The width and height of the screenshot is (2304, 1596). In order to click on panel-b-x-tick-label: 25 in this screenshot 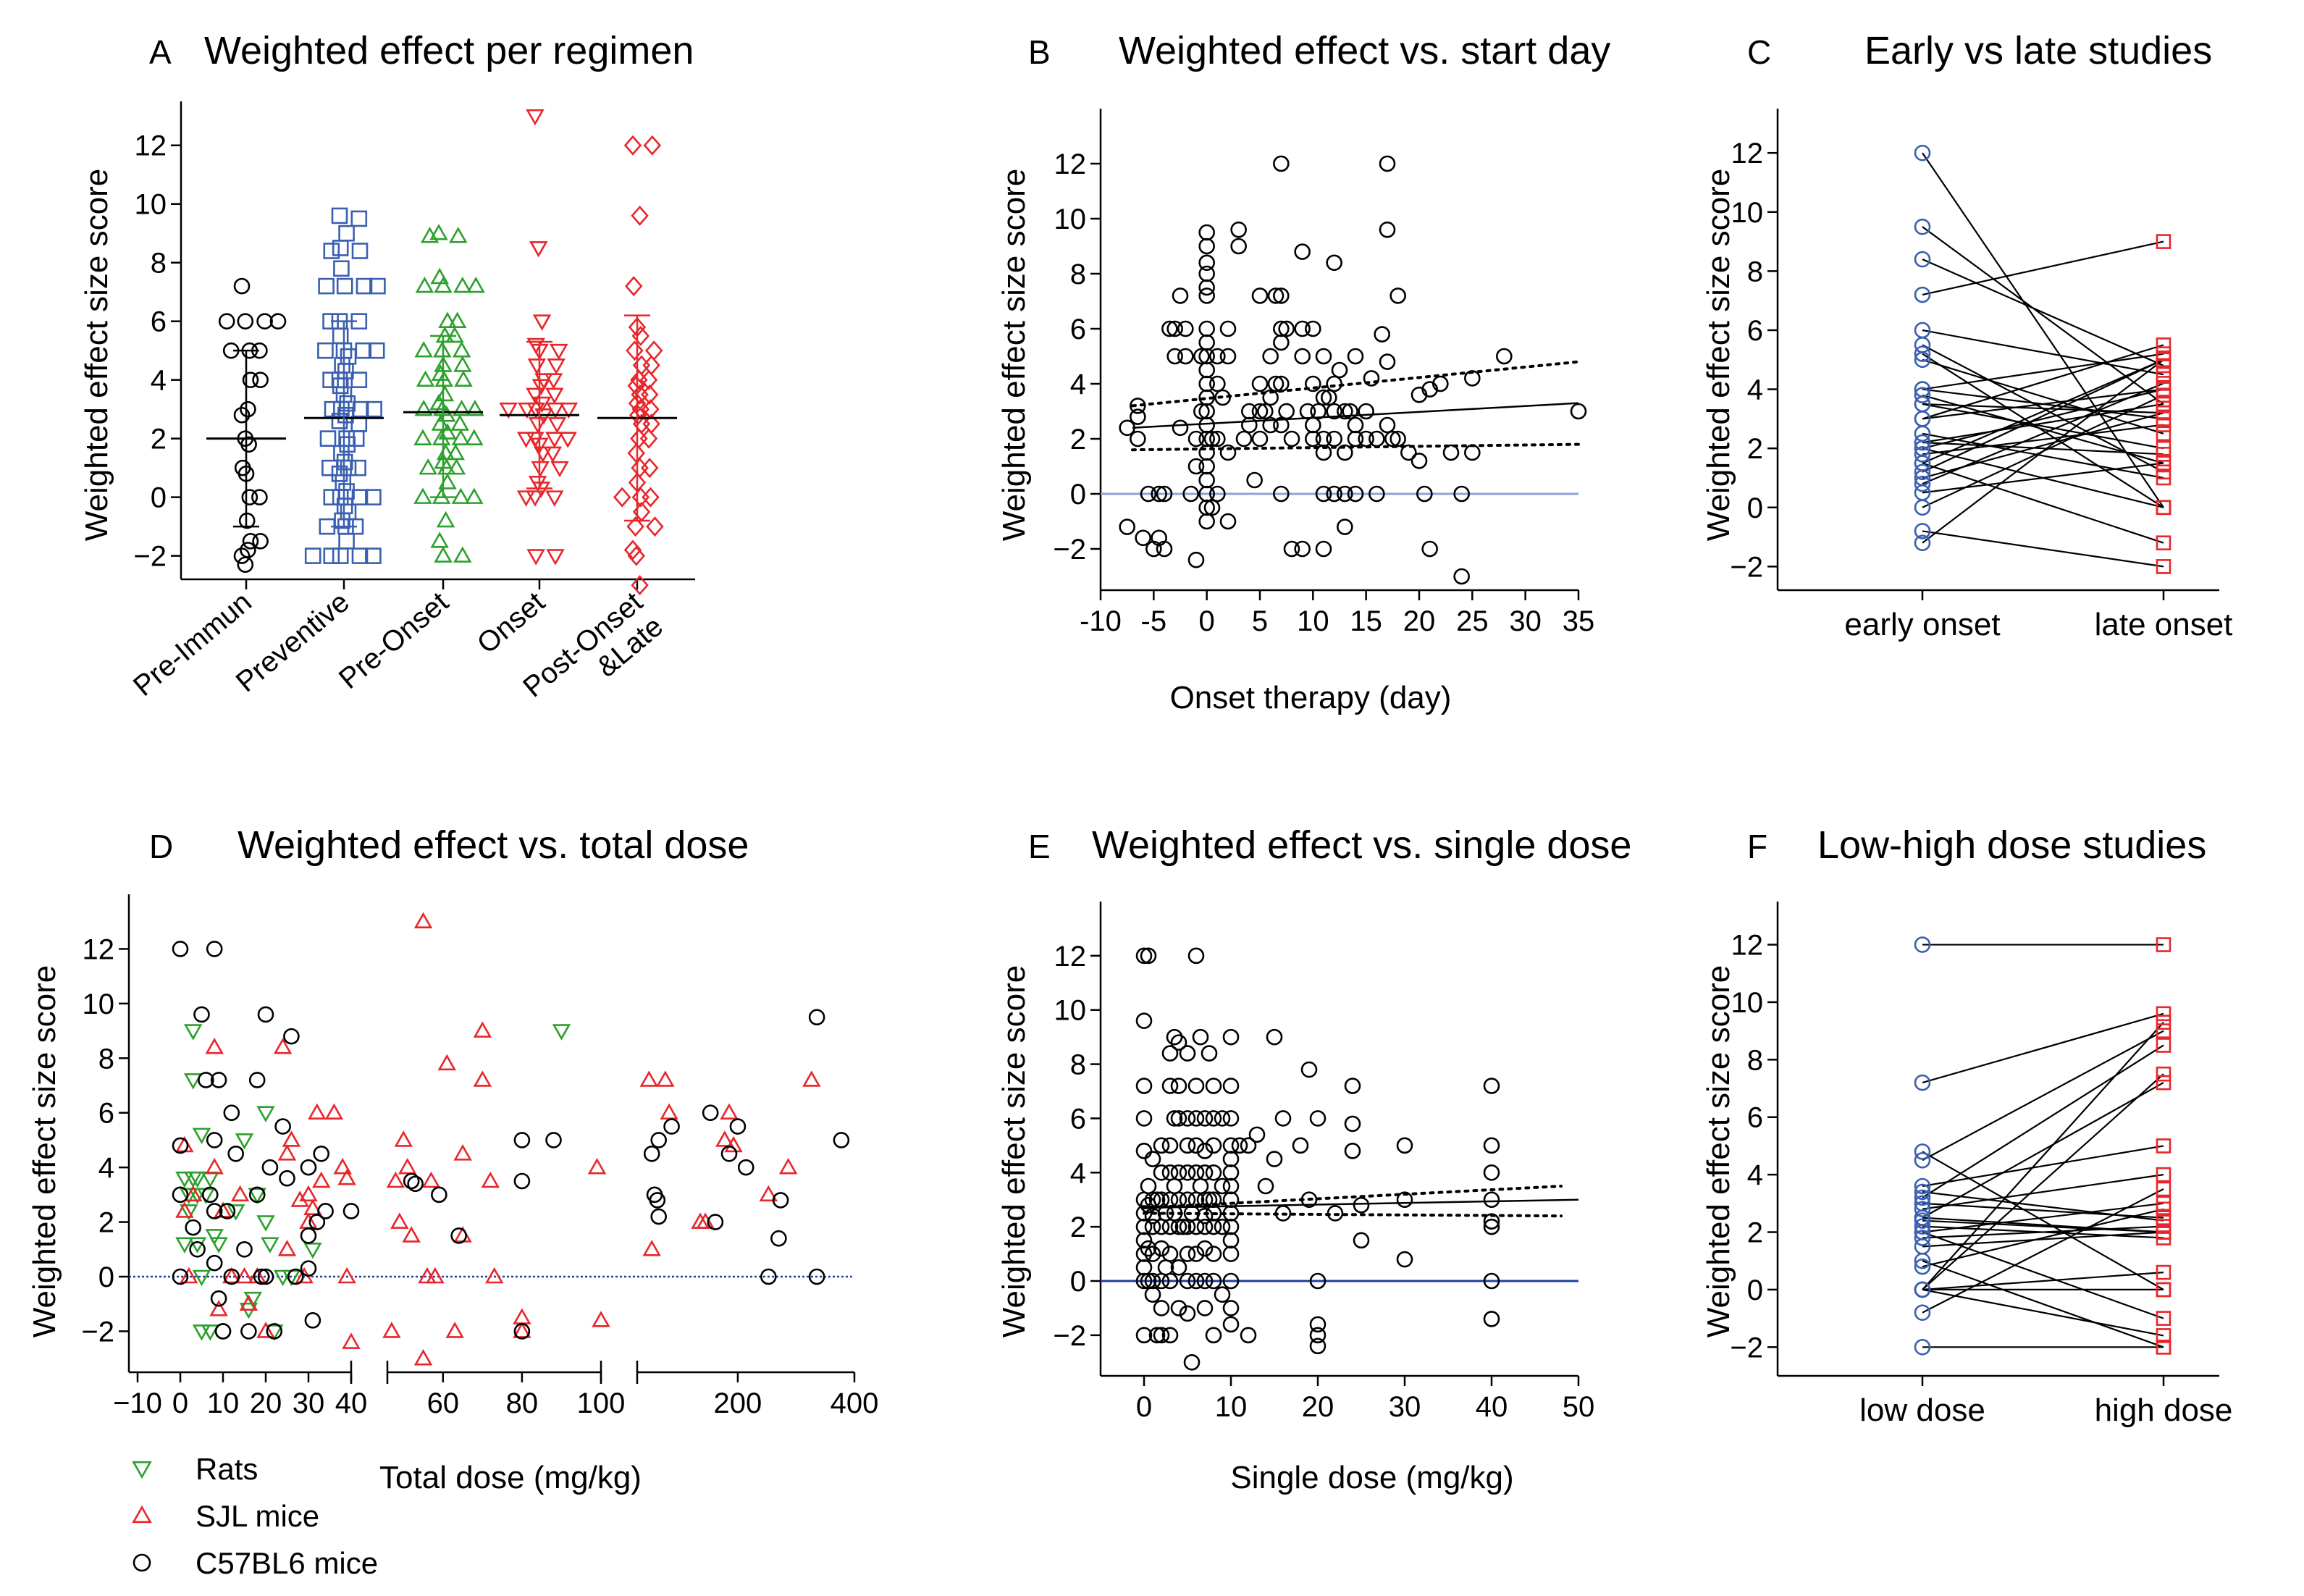, I will do `click(1472, 621)`.